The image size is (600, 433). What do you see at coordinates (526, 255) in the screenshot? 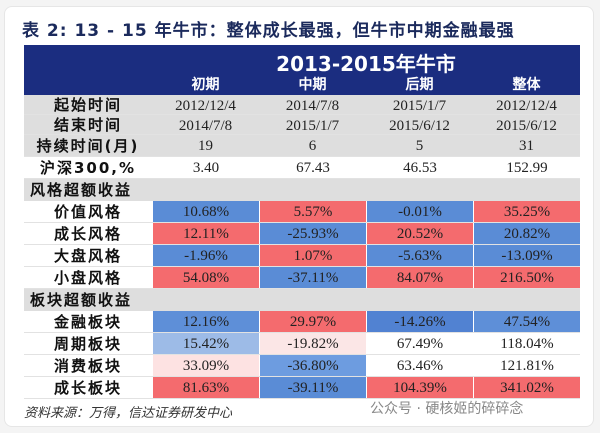
I see `cell: -13.09%` at bounding box center [526, 255].